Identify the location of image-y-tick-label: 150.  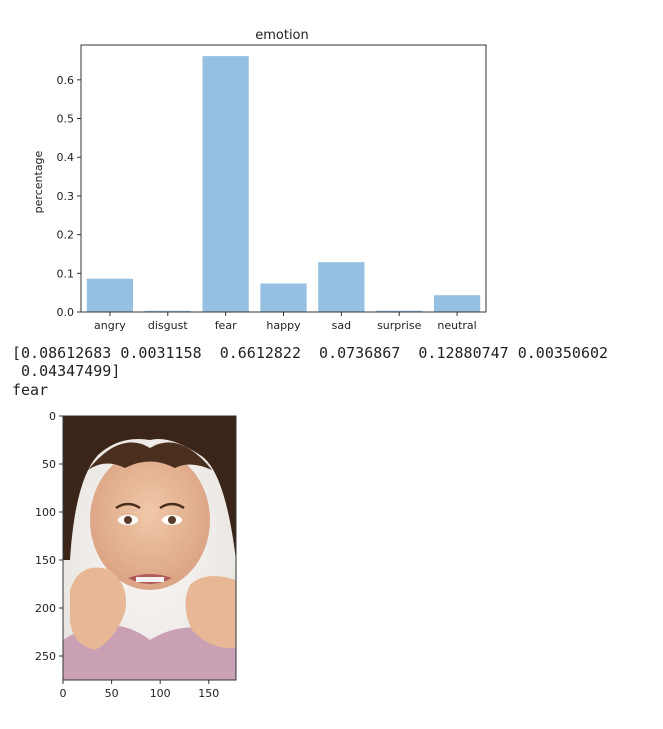
(45, 560).